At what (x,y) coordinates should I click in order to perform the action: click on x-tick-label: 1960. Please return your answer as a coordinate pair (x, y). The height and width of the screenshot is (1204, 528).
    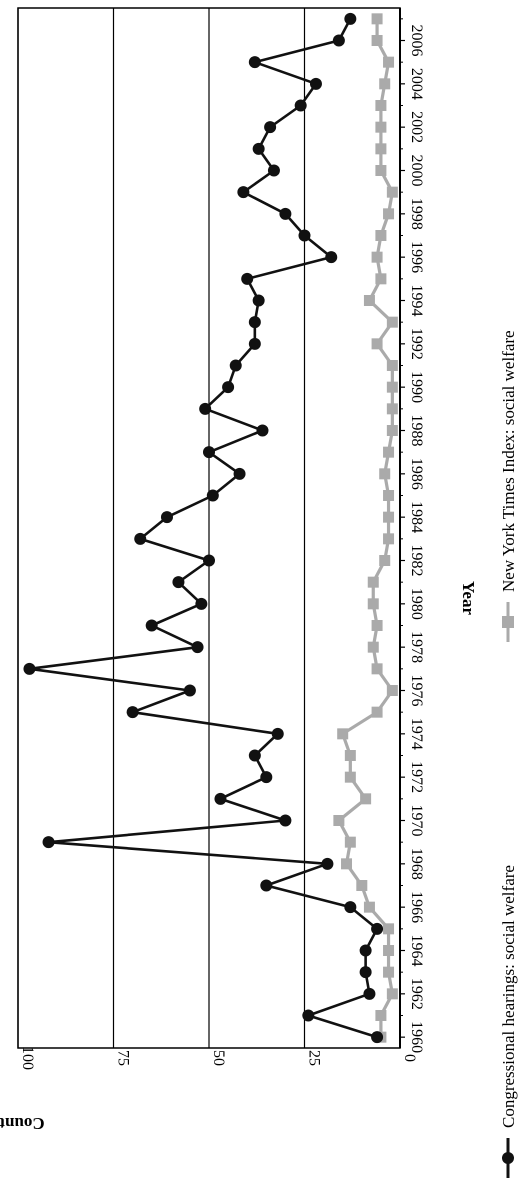
    Looking at the image, I should click on (416, 1037).